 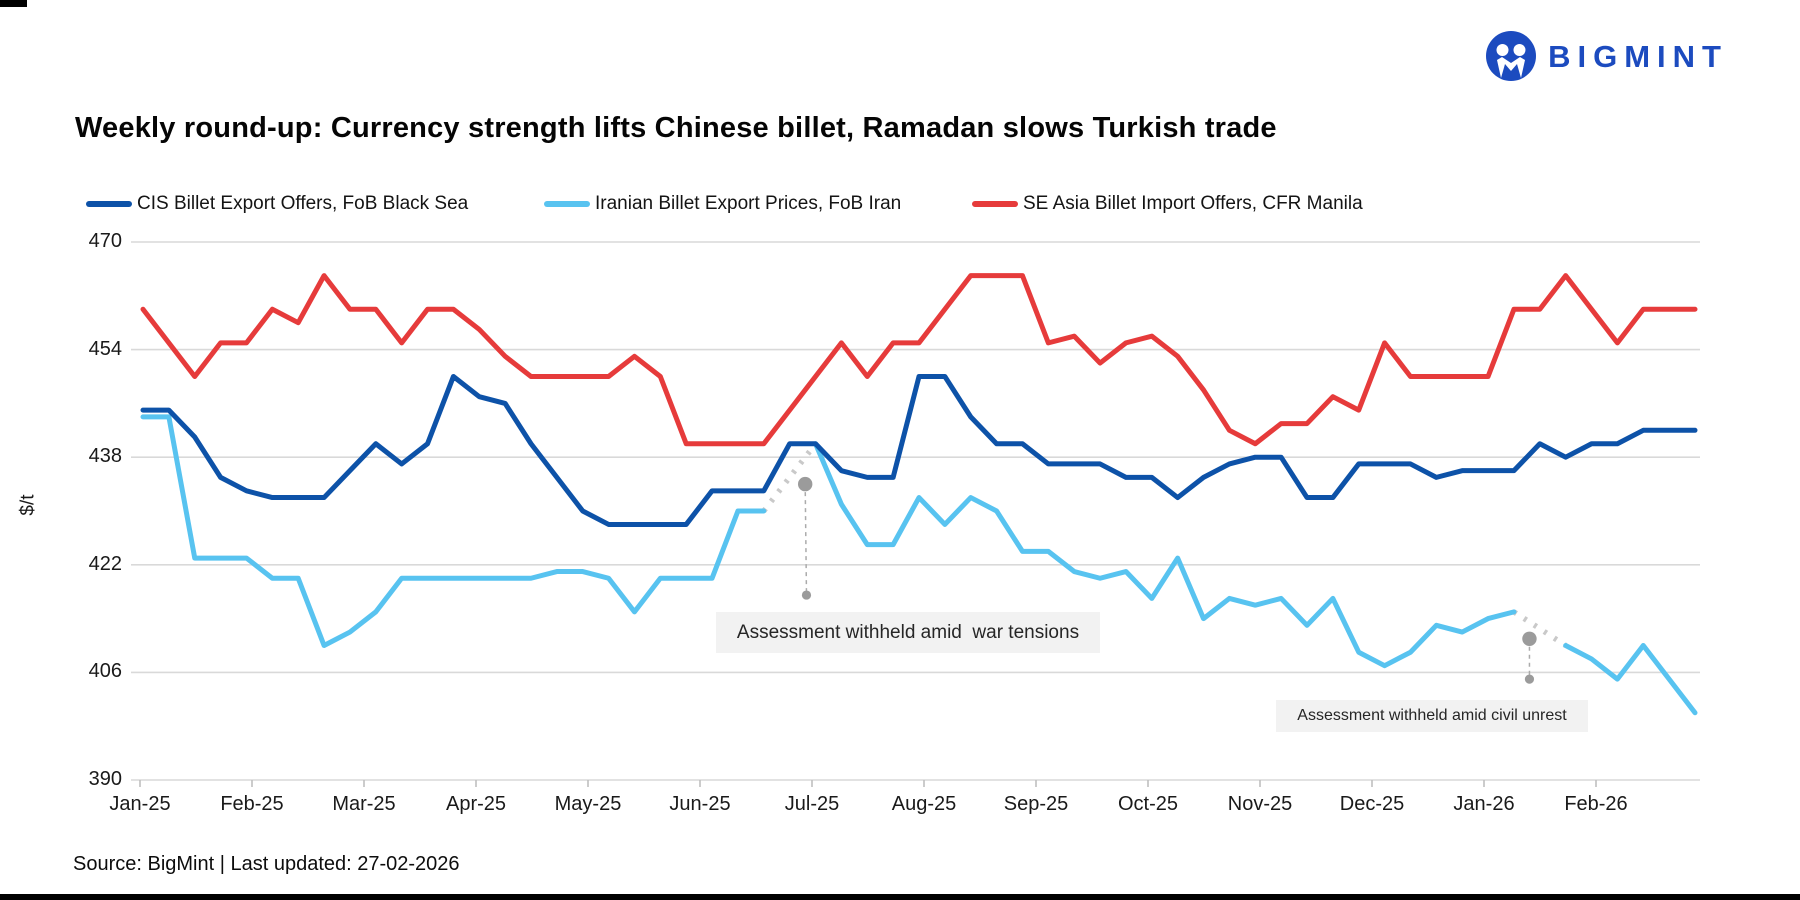 What do you see at coordinates (140, 804) in the screenshot?
I see `x-axis-tick-label-Jan-25: Jan-25` at bounding box center [140, 804].